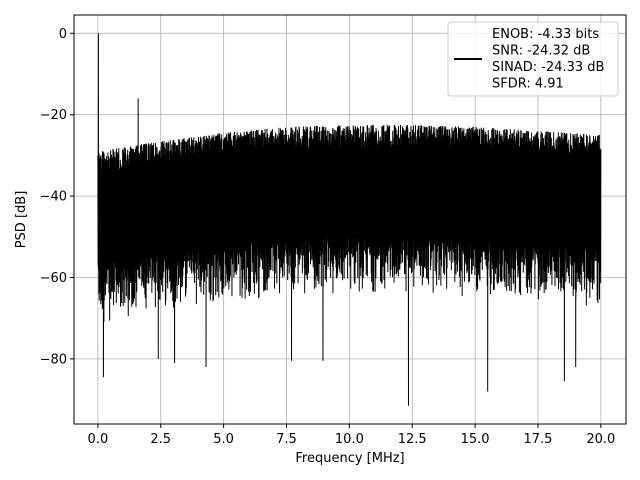  I want to click on y-tick-label: −20, so click(53, 115).